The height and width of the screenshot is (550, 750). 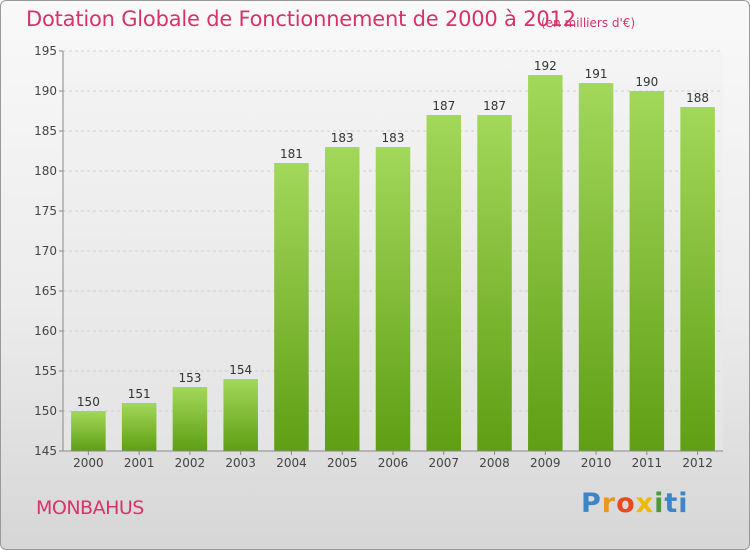 What do you see at coordinates (588, 23) in the screenshot?
I see `chart-unit: (en milliers d'€)` at bounding box center [588, 23].